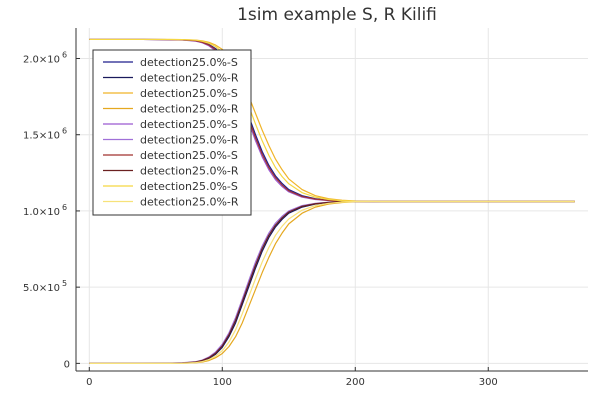 Image resolution: width=600 pixels, height=400 pixels. Describe the element at coordinates (337, 15) in the screenshot. I see `chart-title: 1sim example S, R Kilifi` at that location.